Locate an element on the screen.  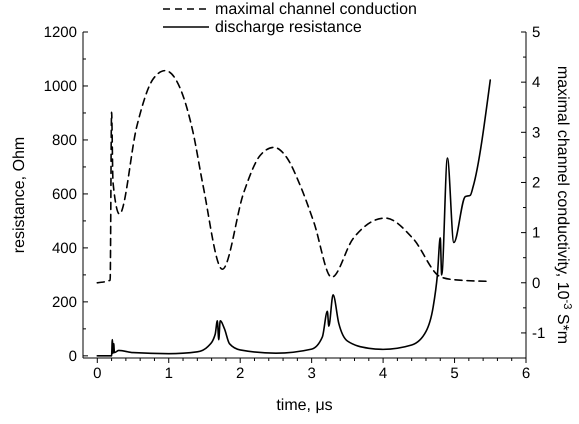
legend-label: discharge resistance is located at coordinates (288, 27).